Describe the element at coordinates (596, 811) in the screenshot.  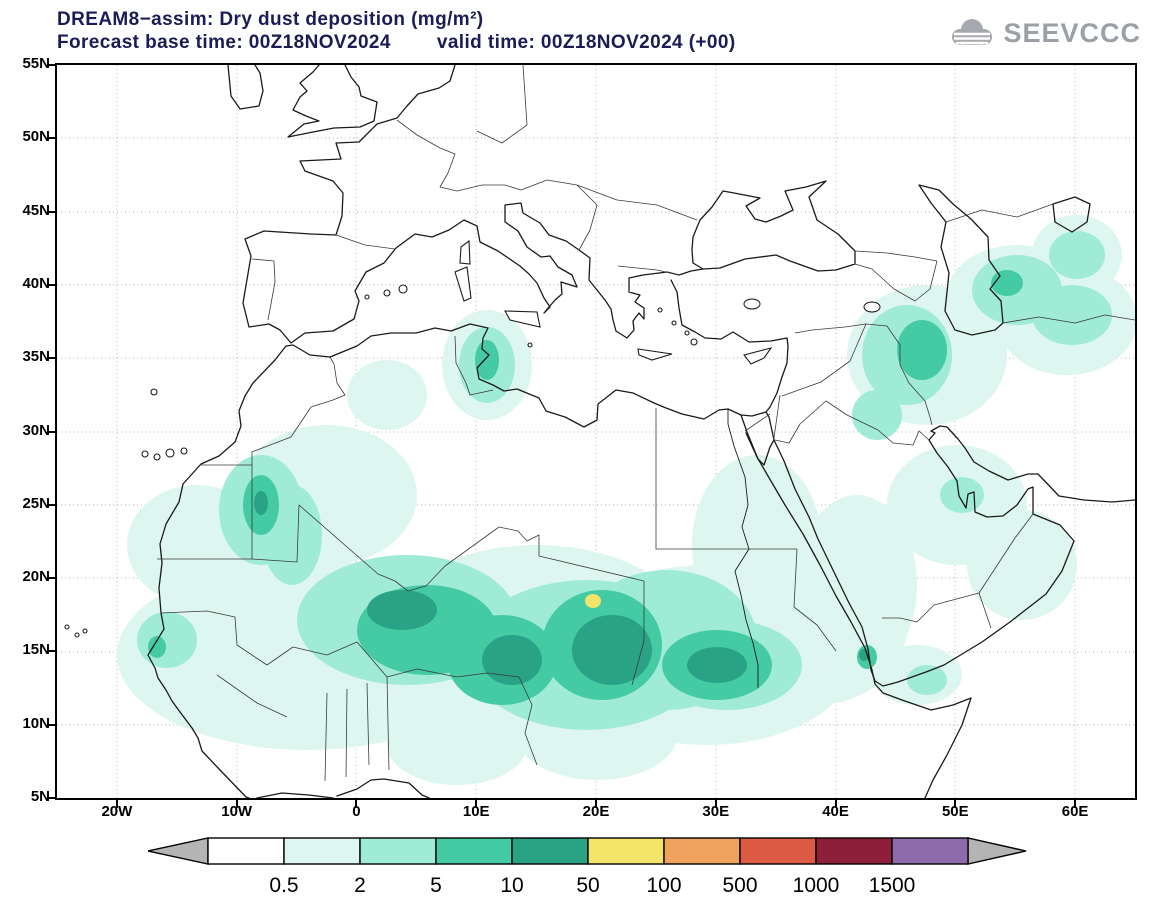
I see `x-tick-label: 20E` at that location.